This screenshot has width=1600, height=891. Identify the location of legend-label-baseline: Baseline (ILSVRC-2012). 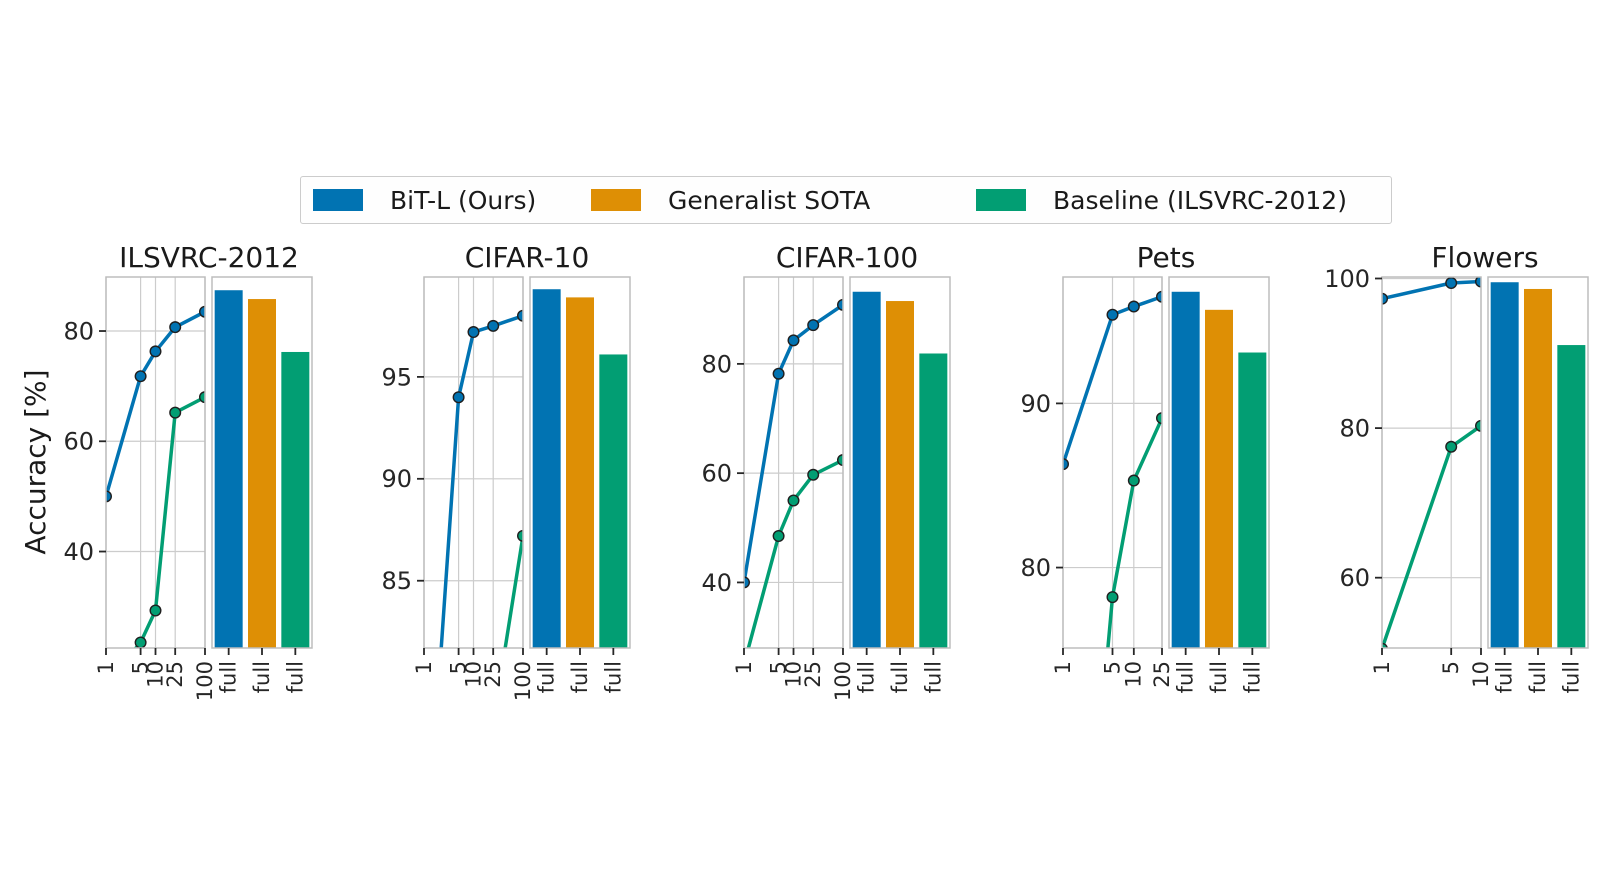
(1200, 200).